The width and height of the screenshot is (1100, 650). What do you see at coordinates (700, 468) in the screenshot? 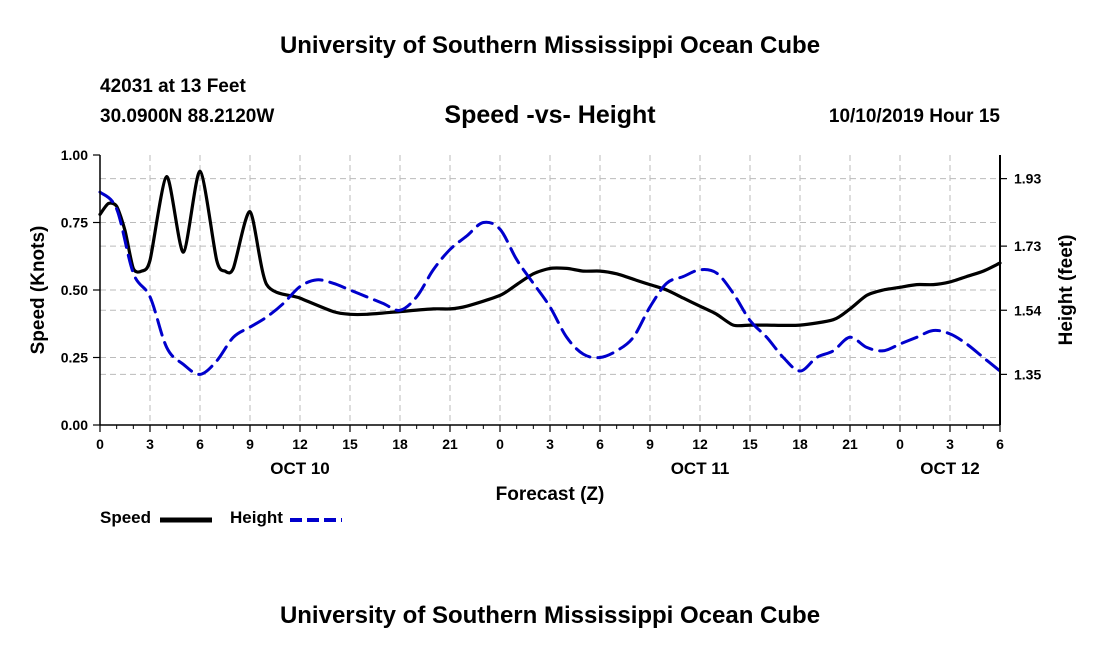
I see `x-day-label: OCT 11` at bounding box center [700, 468].